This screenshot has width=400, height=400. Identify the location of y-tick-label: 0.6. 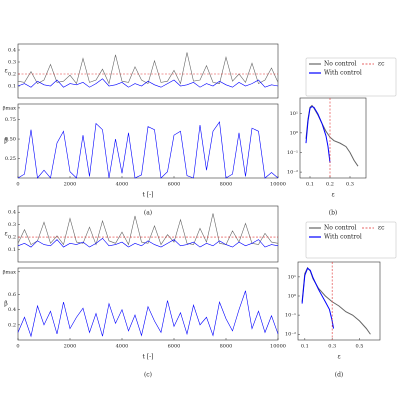
(12, 295).